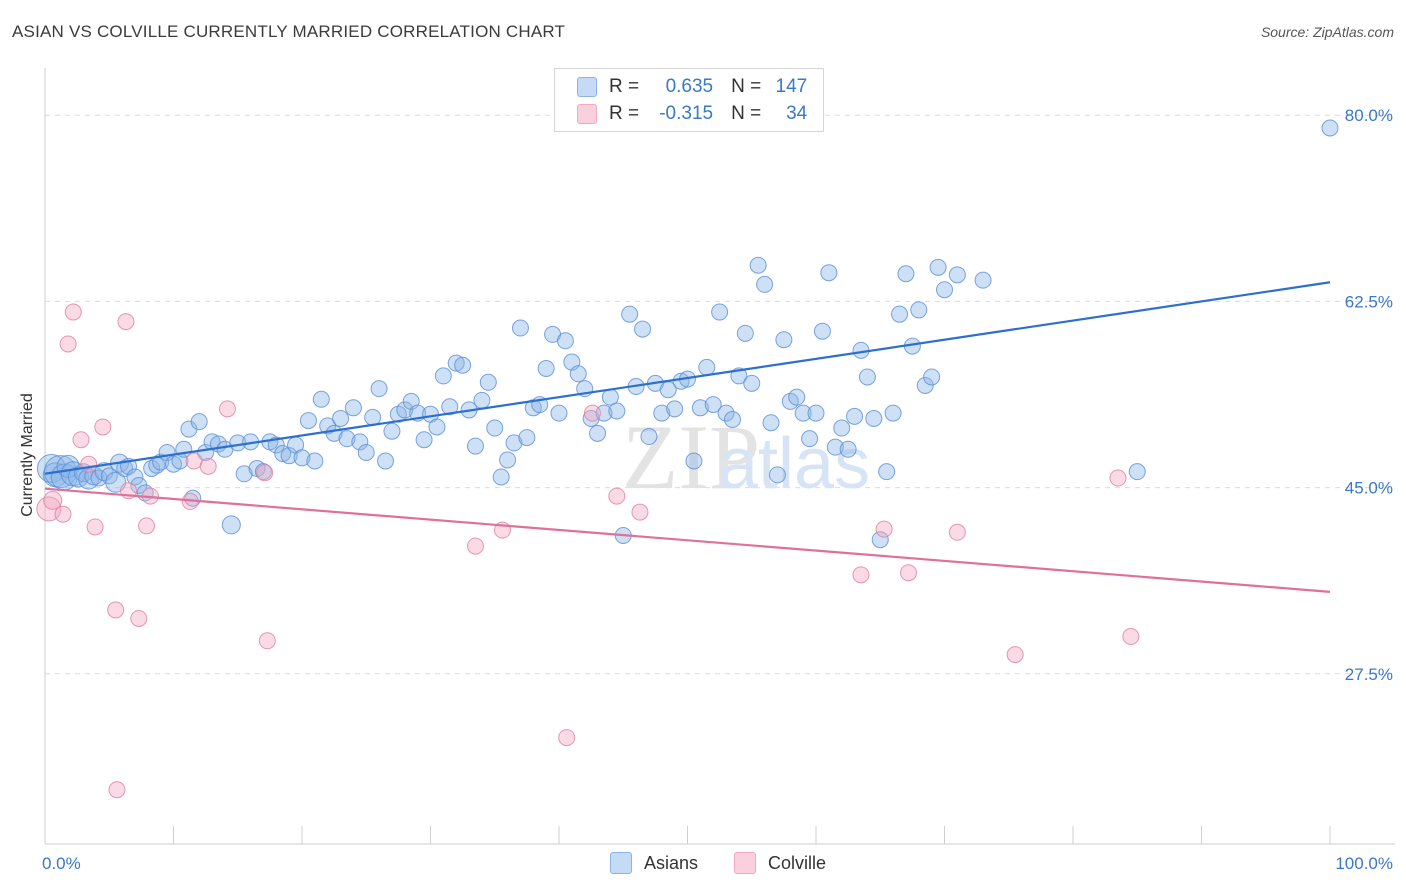  What do you see at coordinates (687, 540) in the screenshot?
I see `colville-trend-line` at bounding box center [687, 540].